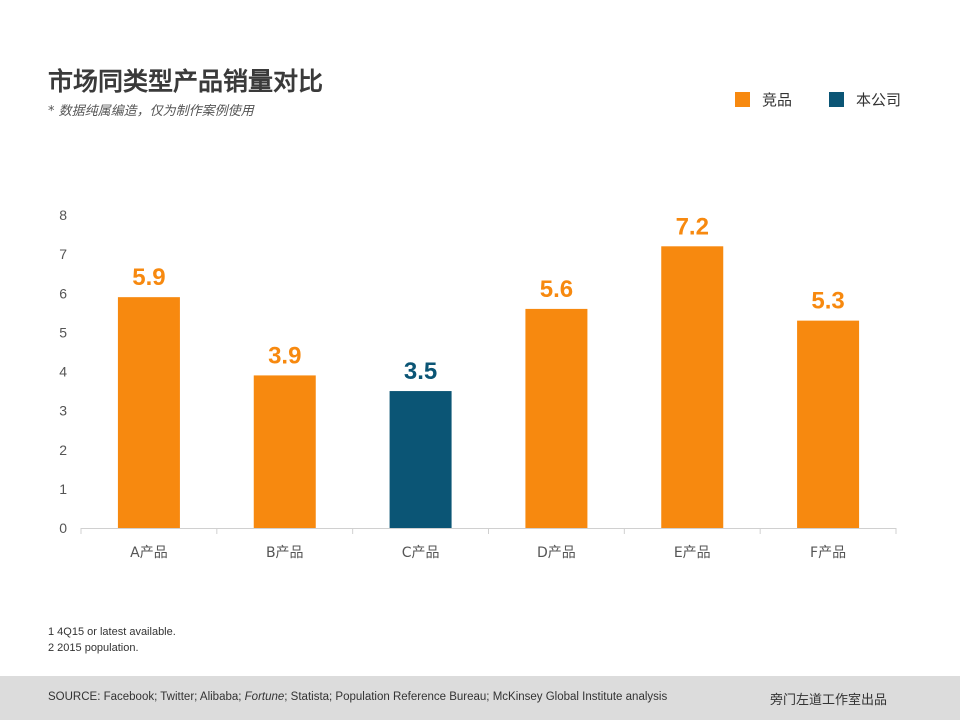 The image size is (960, 720). What do you see at coordinates (63, 528) in the screenshot?
I see `y-tick-label: 0` at bounding box center [63, 528].